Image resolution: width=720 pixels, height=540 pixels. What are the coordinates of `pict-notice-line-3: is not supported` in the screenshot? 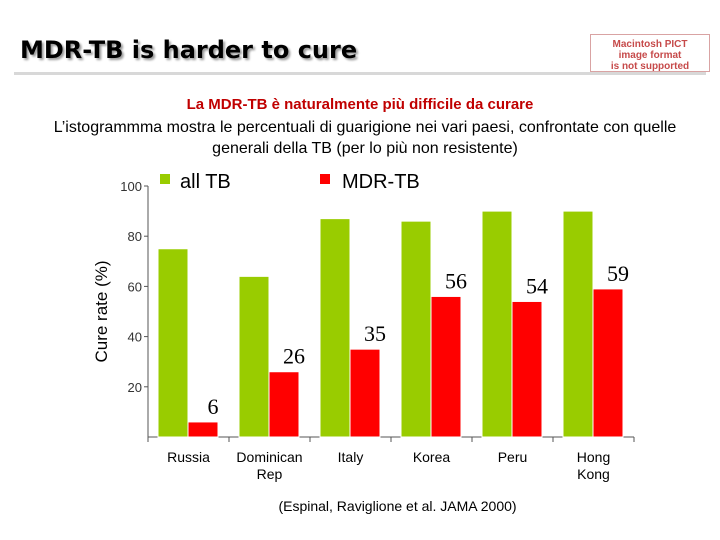 It's located at (650, 66).